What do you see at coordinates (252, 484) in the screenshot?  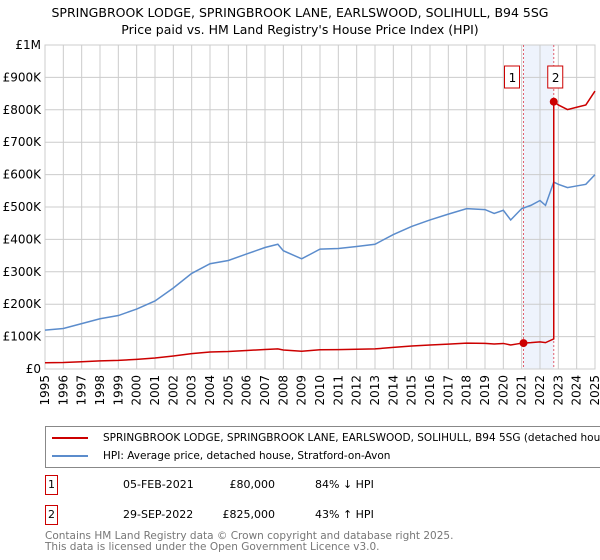 I see `sale-price: £80,000` at bounding box center [252, 484].